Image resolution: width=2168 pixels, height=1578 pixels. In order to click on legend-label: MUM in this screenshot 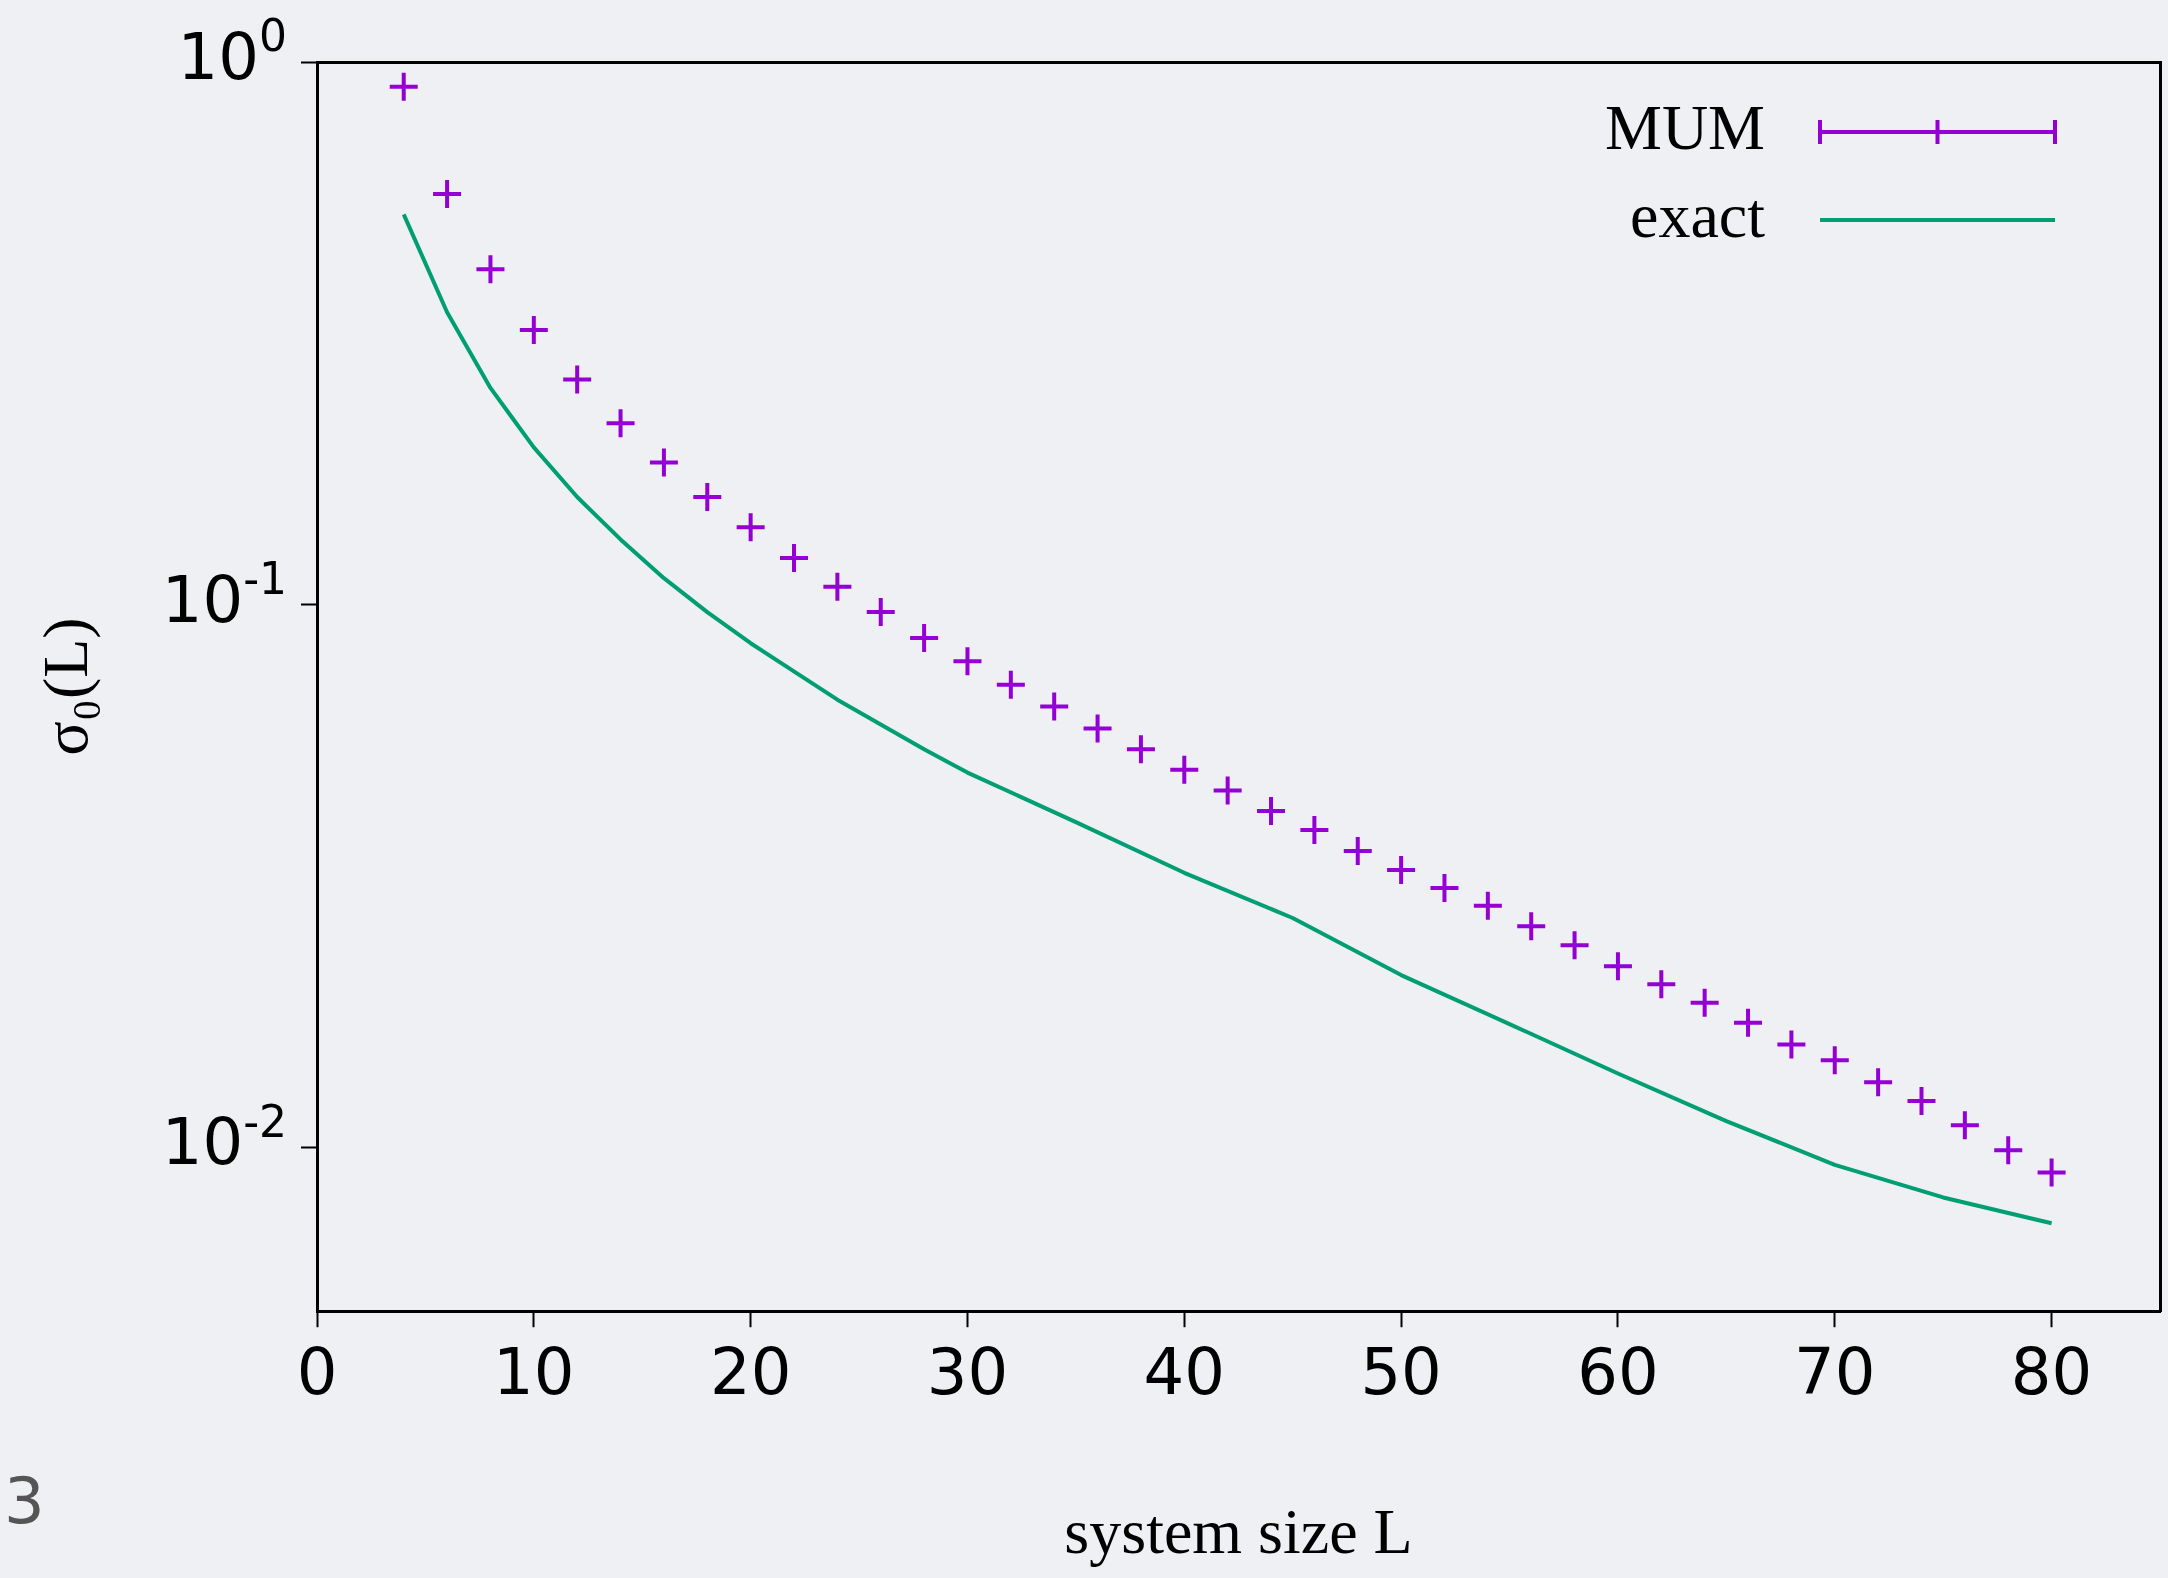, I will do `click(1684, 127)`.